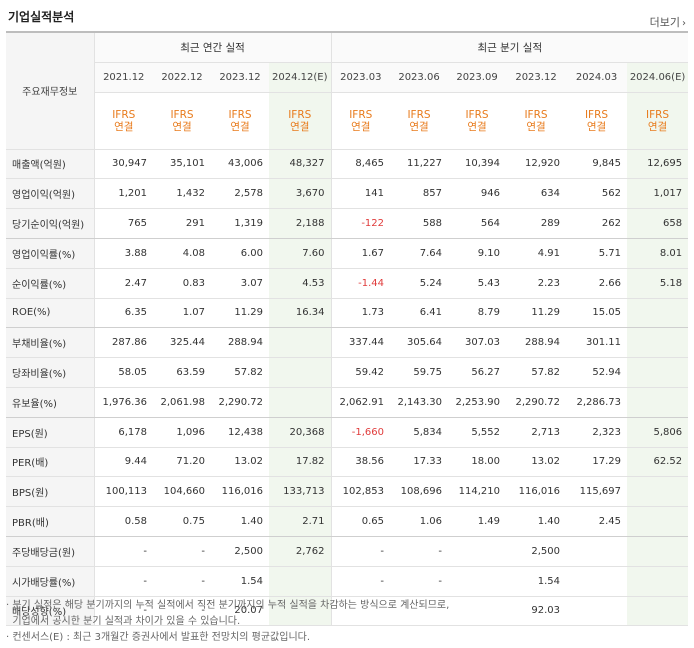 The height and width of the screenshot is (648, 694). Describe the element at coordinates (419, 194) in the screenshot. I see `table-cell: 857` at that location.